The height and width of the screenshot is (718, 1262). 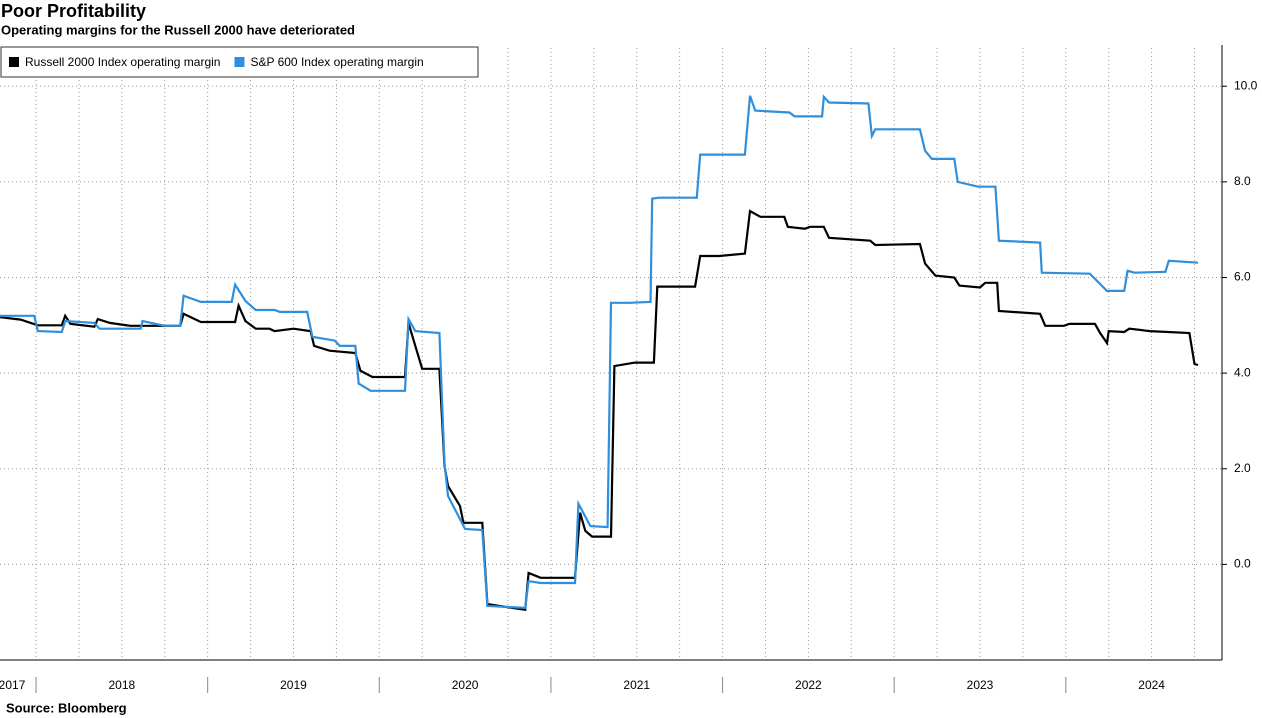 I want to click on legend-label: S&P 600 Index operating margin, so click(x=336, y=62).